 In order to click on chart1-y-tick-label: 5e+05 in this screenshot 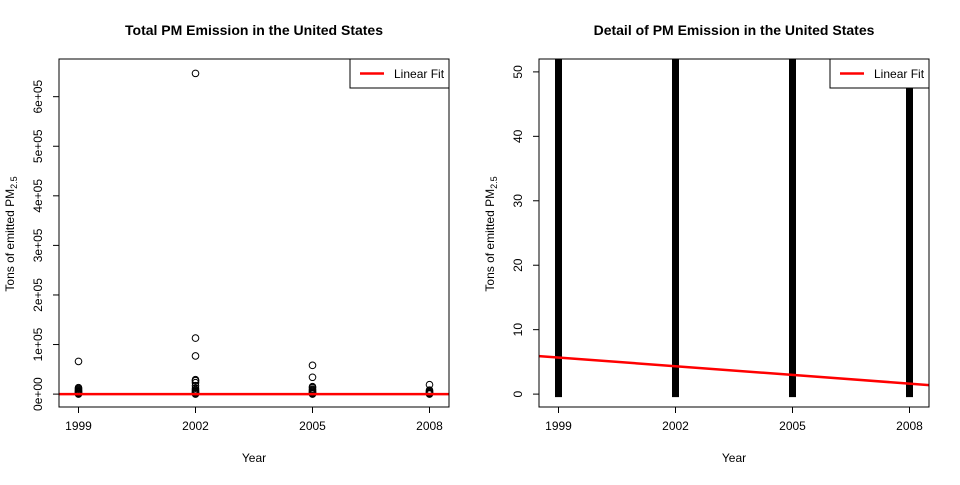, I will do `click(38, 146)`.